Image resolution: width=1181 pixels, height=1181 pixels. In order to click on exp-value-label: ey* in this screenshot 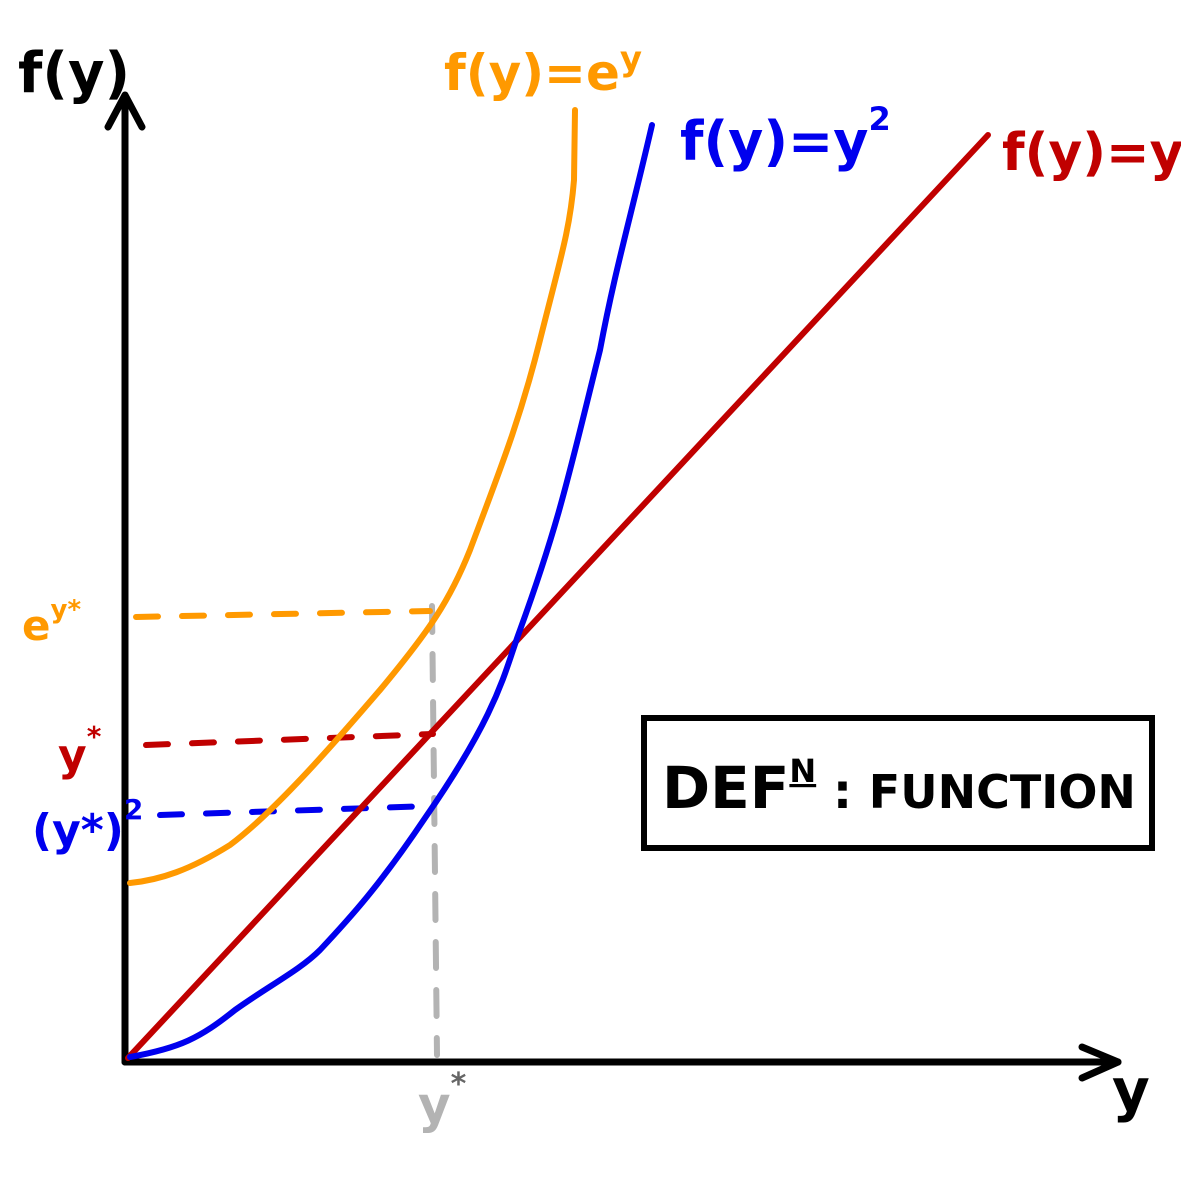, I will do `click(51, 622)`.